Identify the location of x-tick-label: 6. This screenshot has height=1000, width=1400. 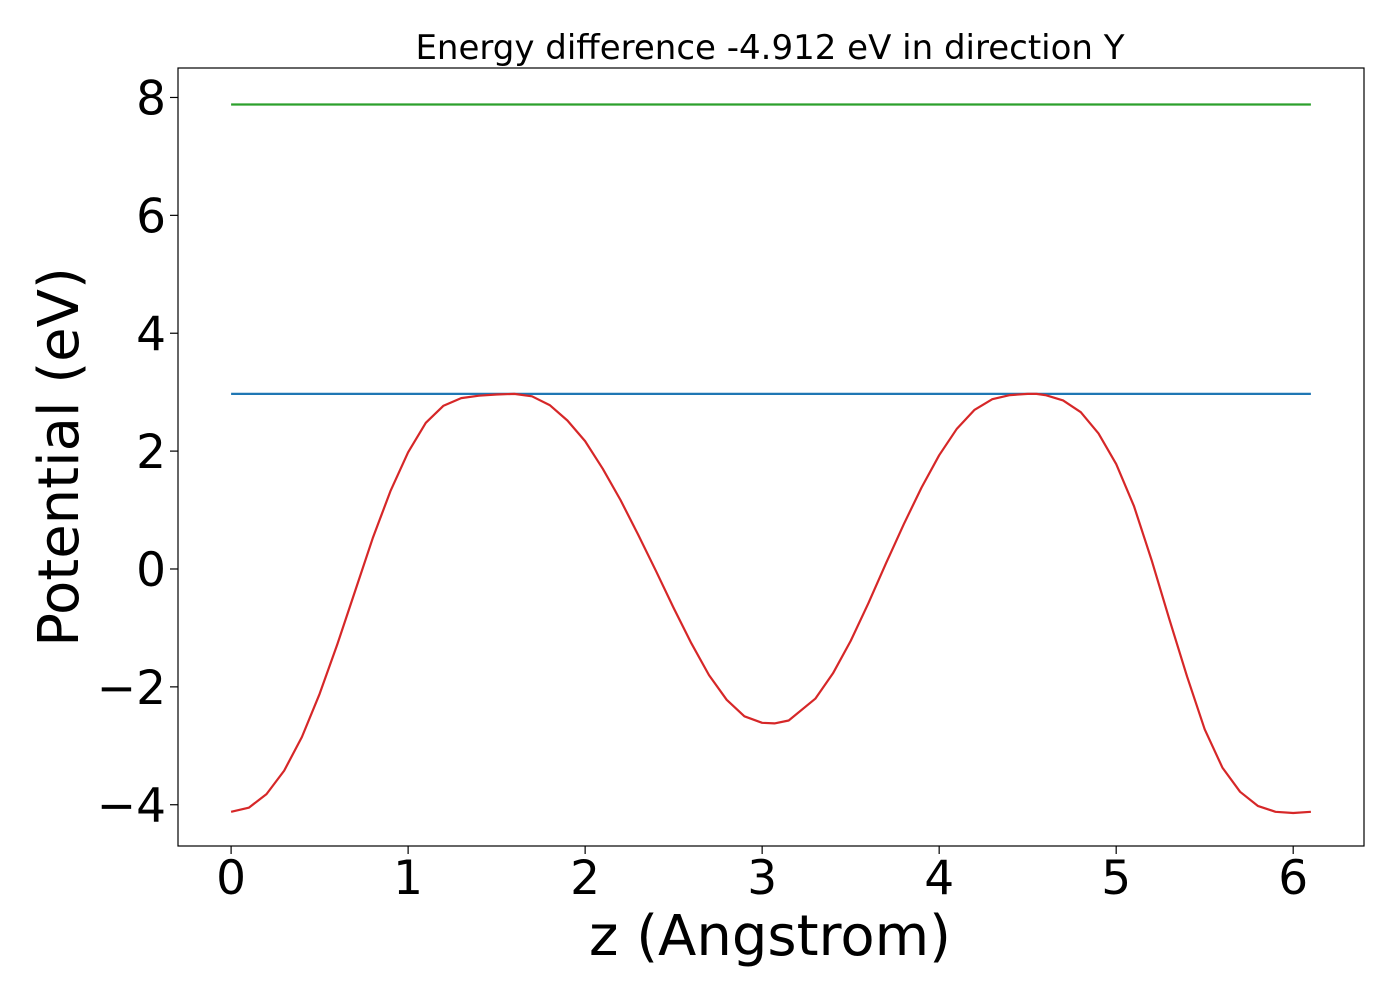
(1293, 878).